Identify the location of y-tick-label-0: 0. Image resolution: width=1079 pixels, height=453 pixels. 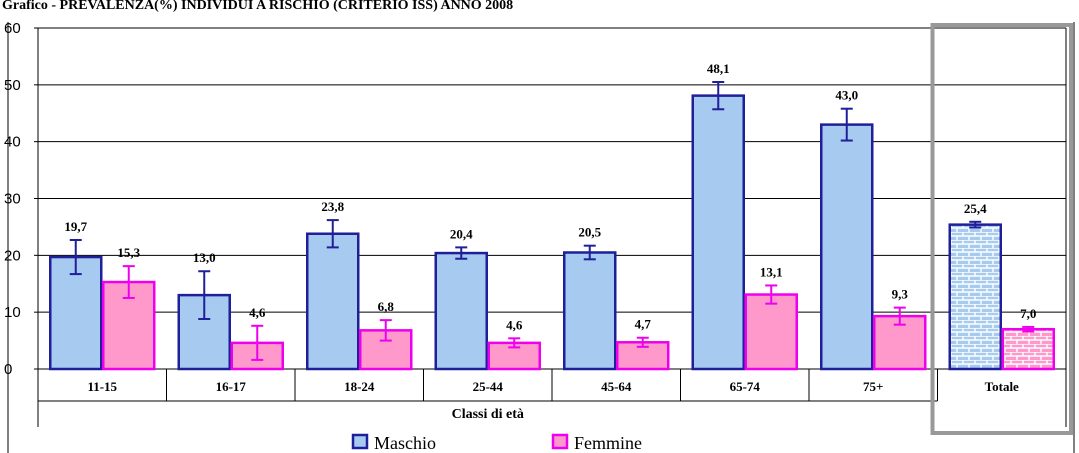
(8, 369).